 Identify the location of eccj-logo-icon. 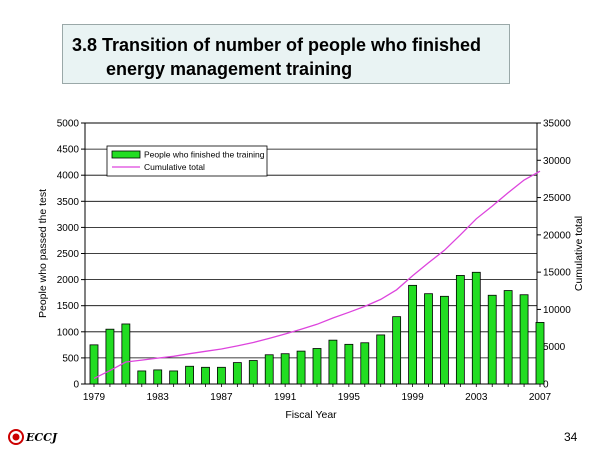
(16, 437).